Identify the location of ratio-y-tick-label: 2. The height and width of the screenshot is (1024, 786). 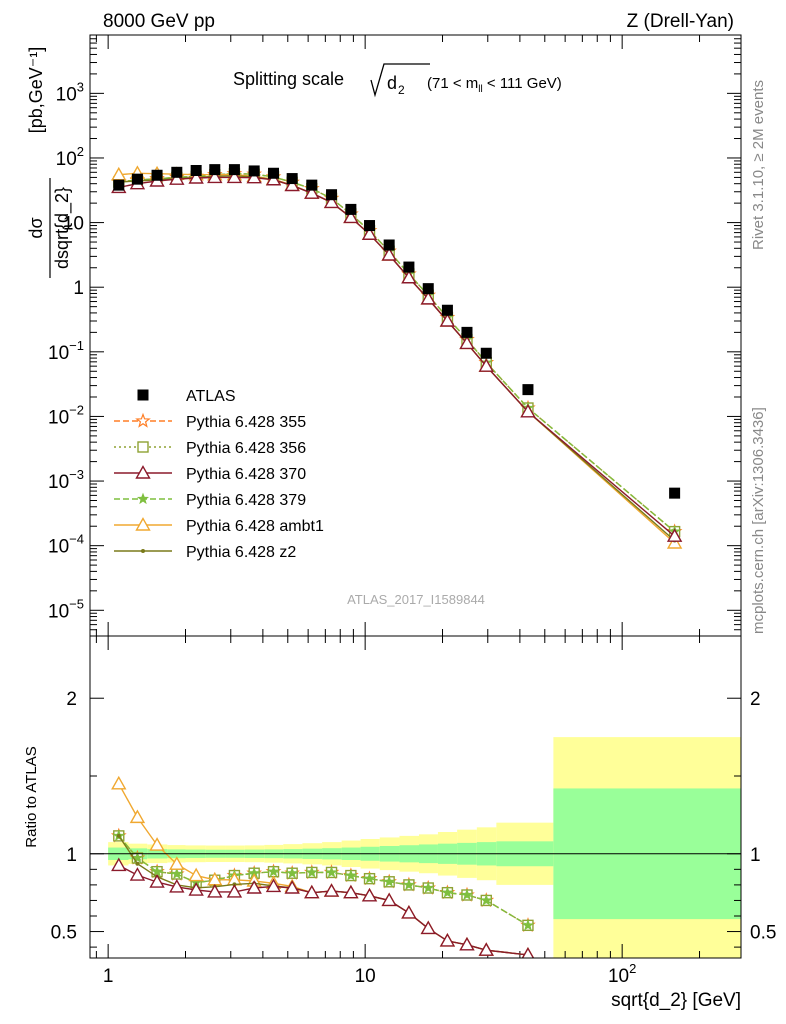
(71, 699).